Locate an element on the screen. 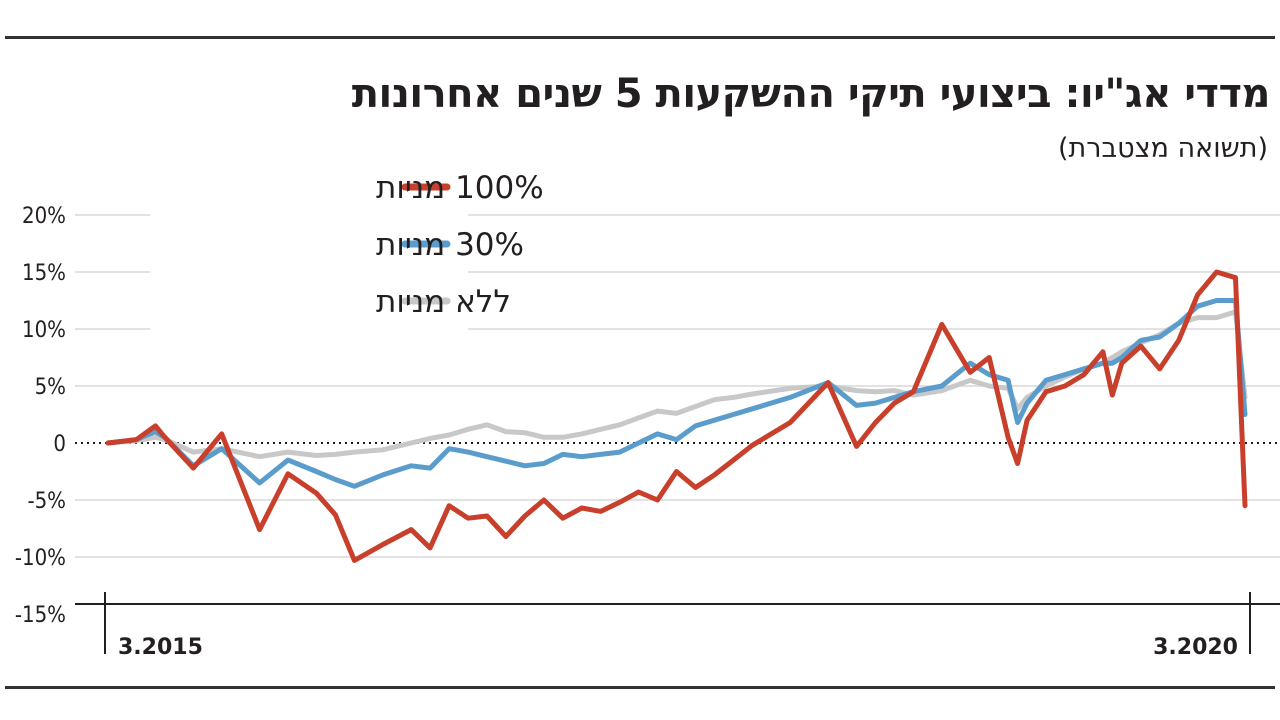 The height and width of the screenshot is (720, 1280). y-tick-label: 0 is located at coordinates (59, 444).